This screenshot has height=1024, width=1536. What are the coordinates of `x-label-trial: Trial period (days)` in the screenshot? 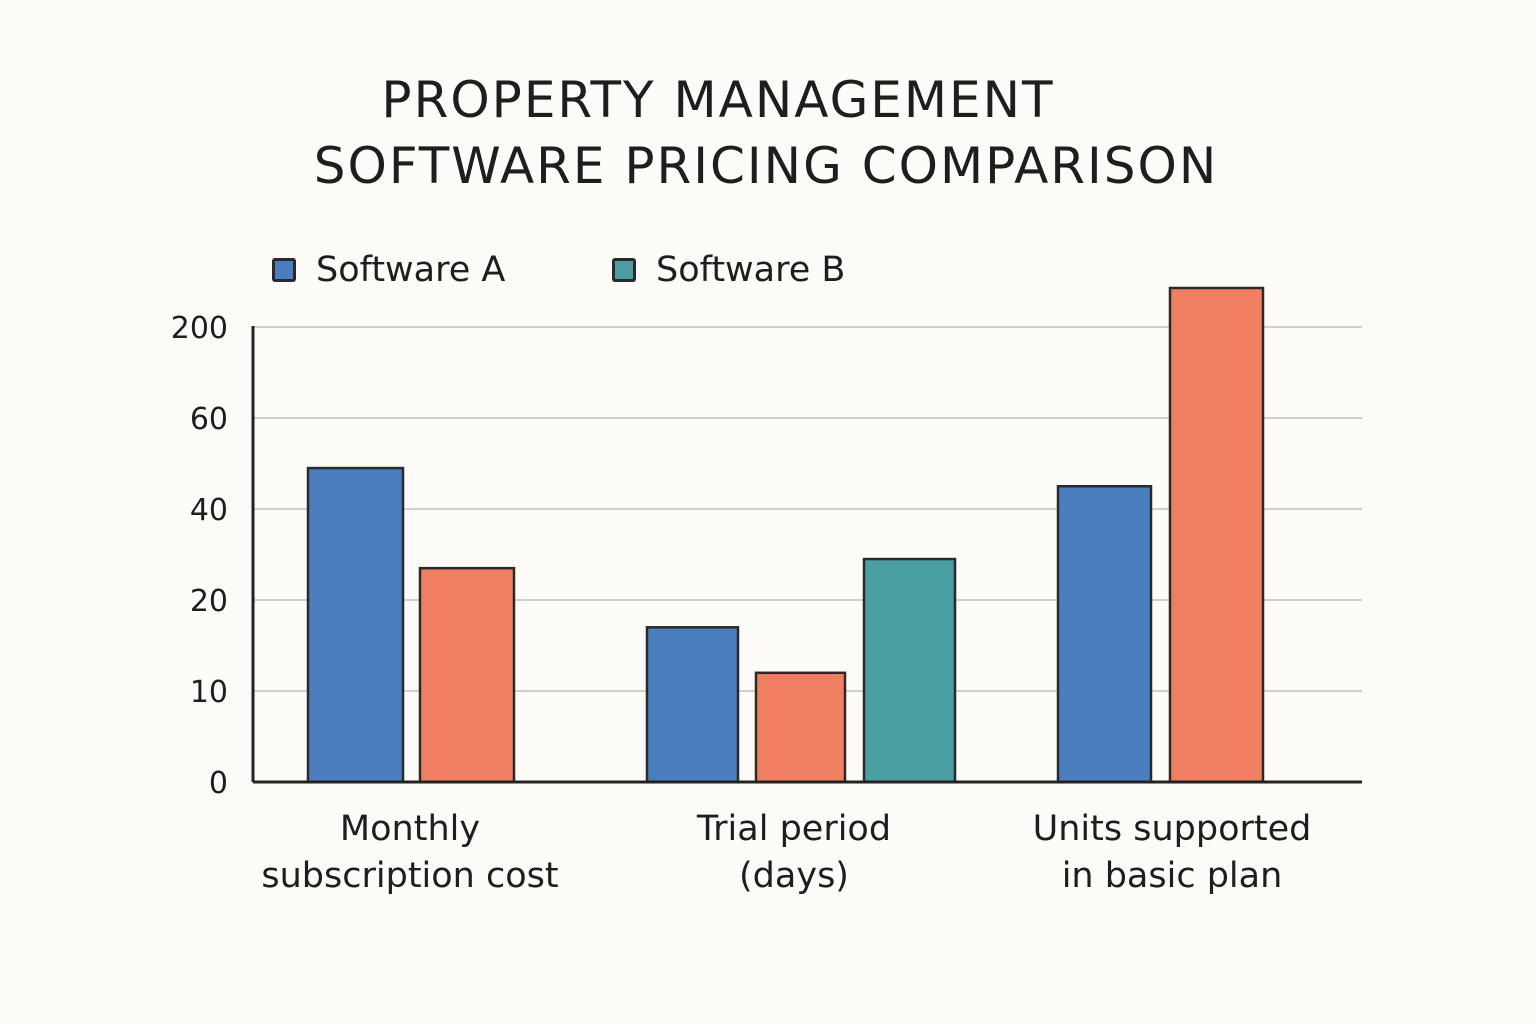 It's located at (794, 853).